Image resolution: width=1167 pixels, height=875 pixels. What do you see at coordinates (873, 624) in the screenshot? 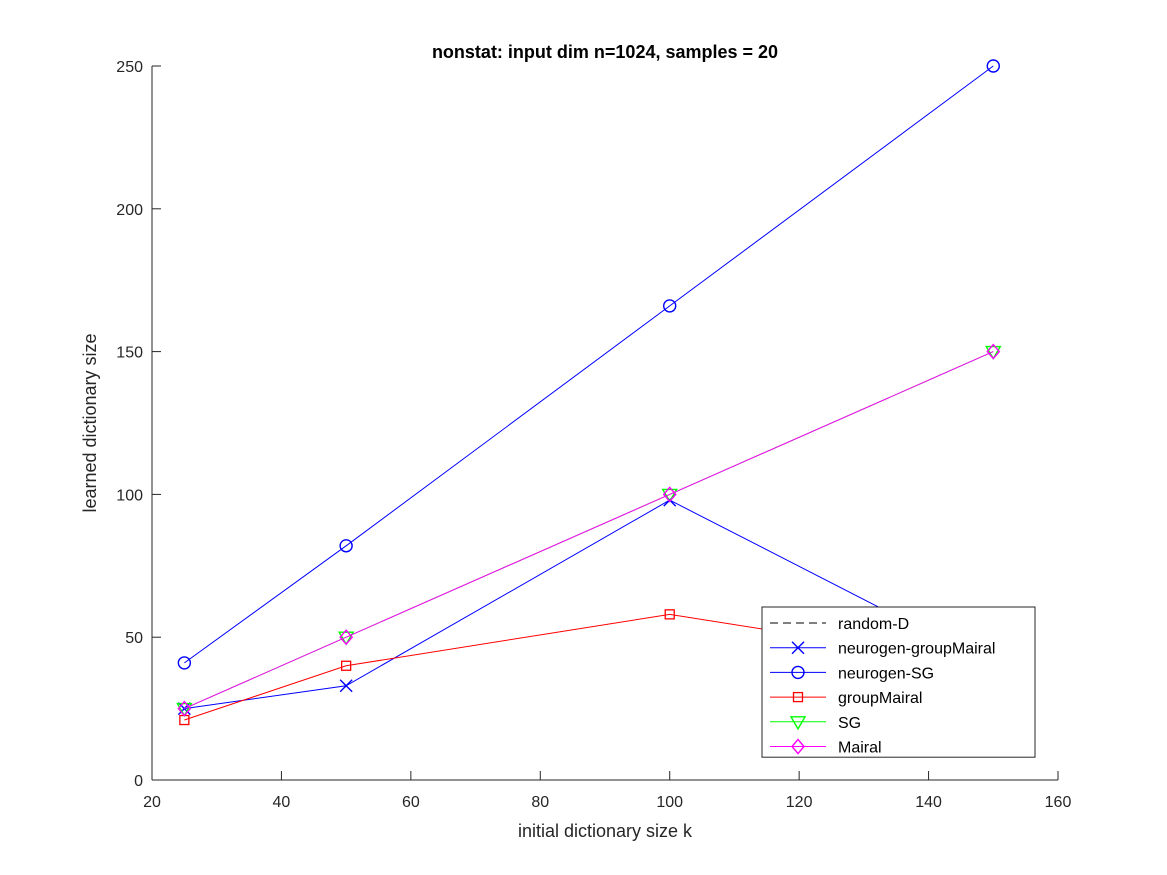
I see `legend-label-random-D: random-D` at bounding box center [873, 624].